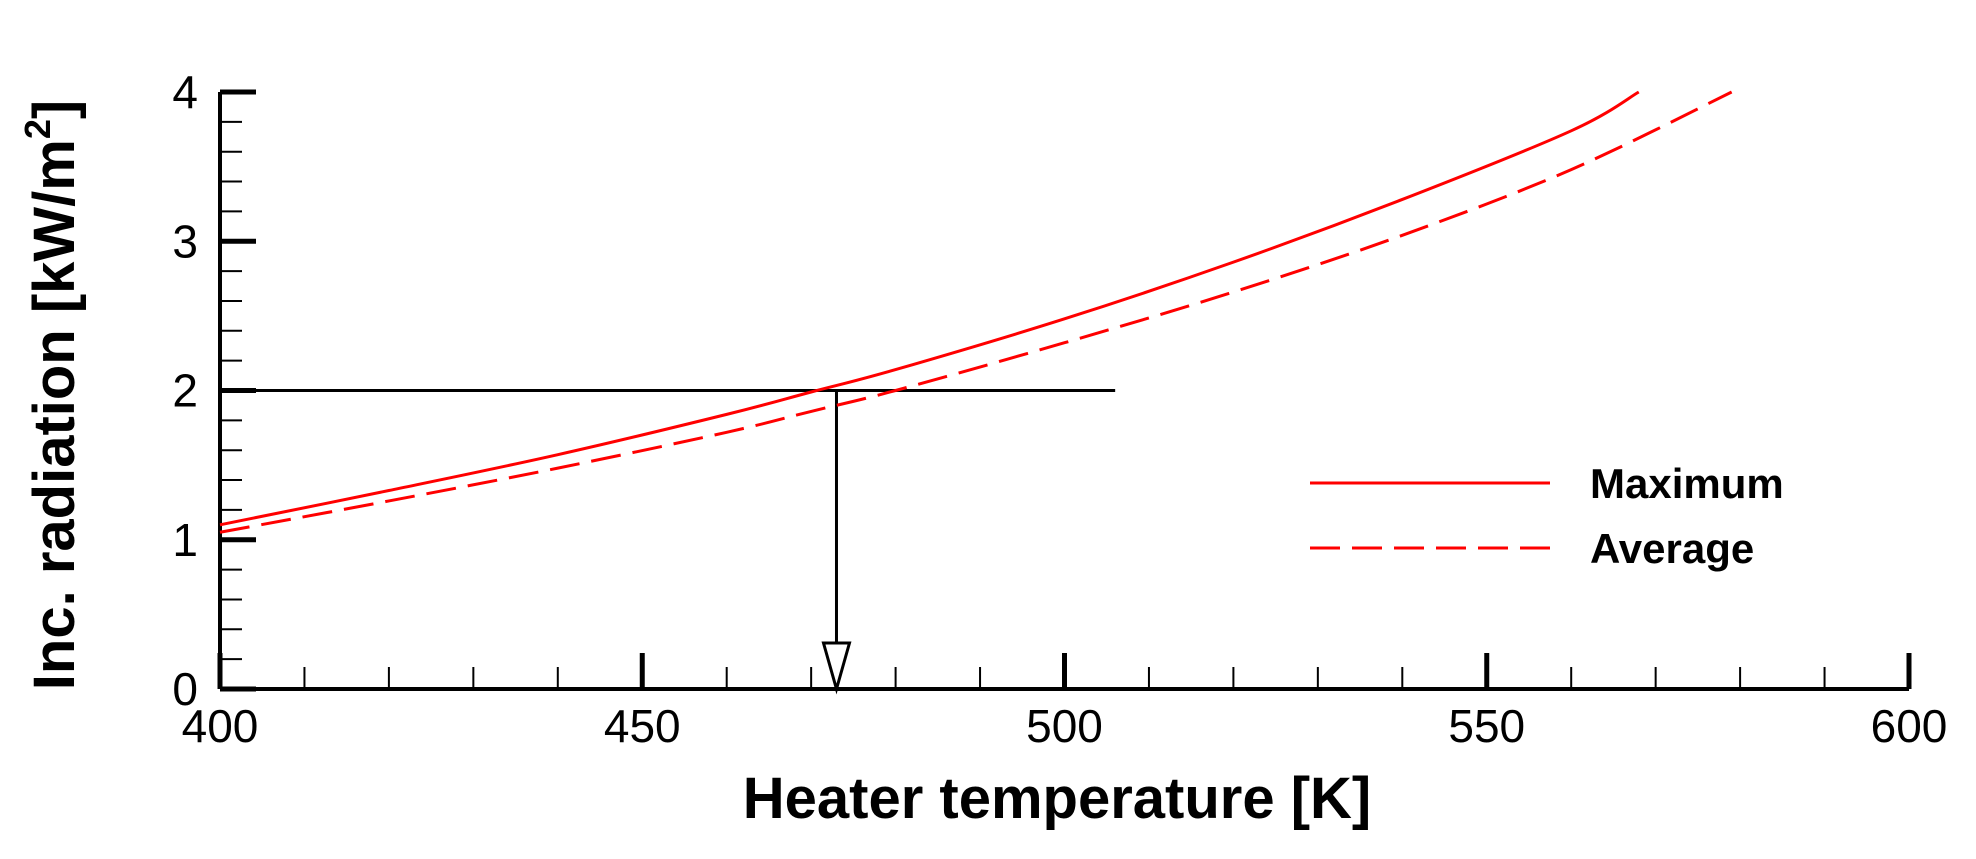  I want to click on x-tick-label: 550, so click(1486, 726).